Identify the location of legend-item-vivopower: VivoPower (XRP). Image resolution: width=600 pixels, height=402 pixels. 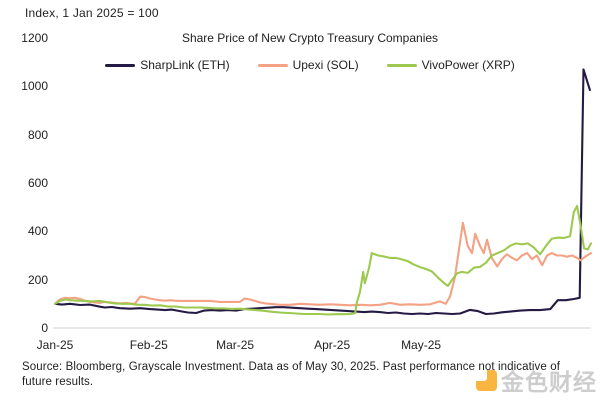
(450, 65).